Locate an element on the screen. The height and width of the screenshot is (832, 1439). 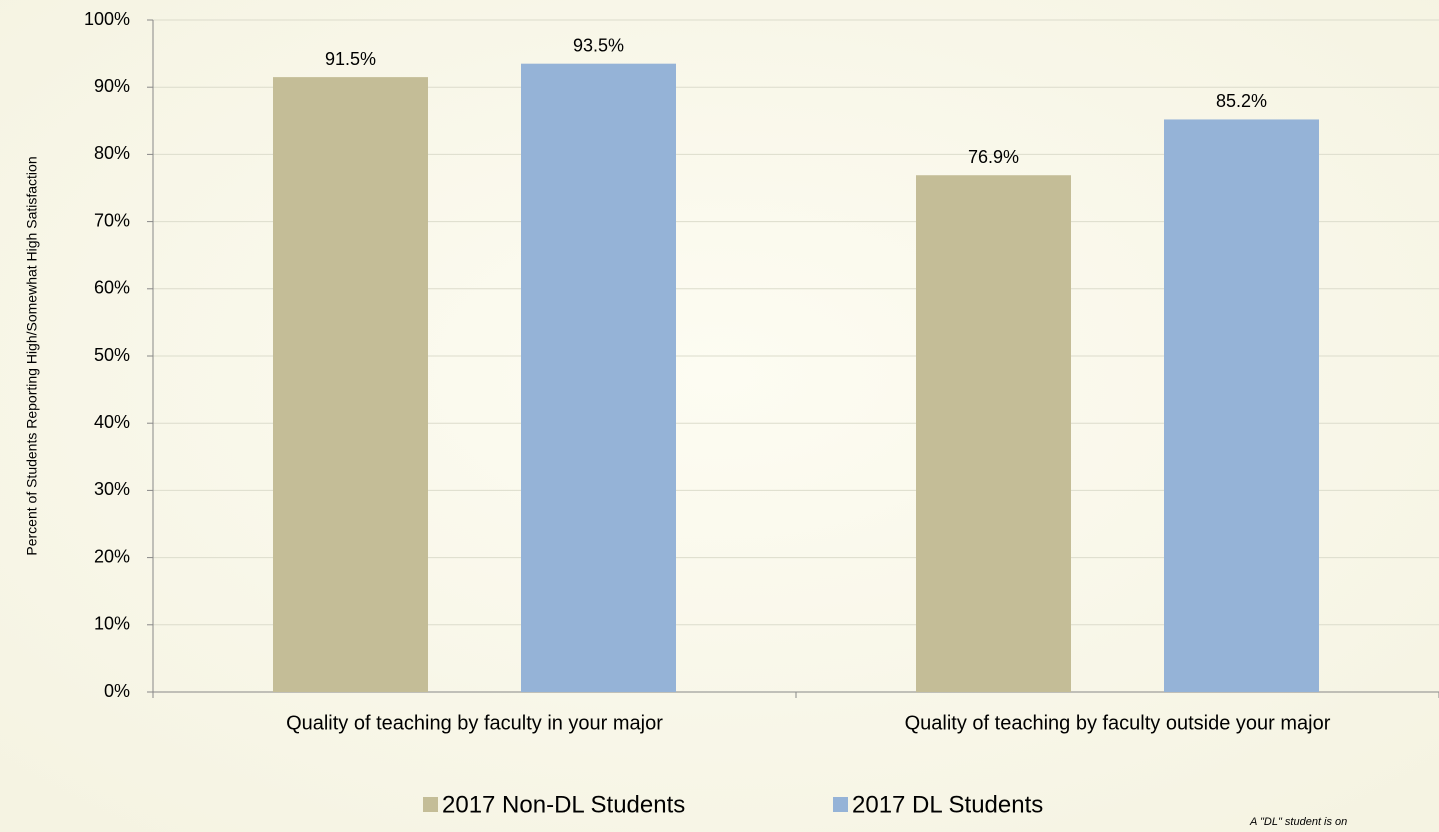
y-tick-label: 20% is located at coordinates (112, 556).